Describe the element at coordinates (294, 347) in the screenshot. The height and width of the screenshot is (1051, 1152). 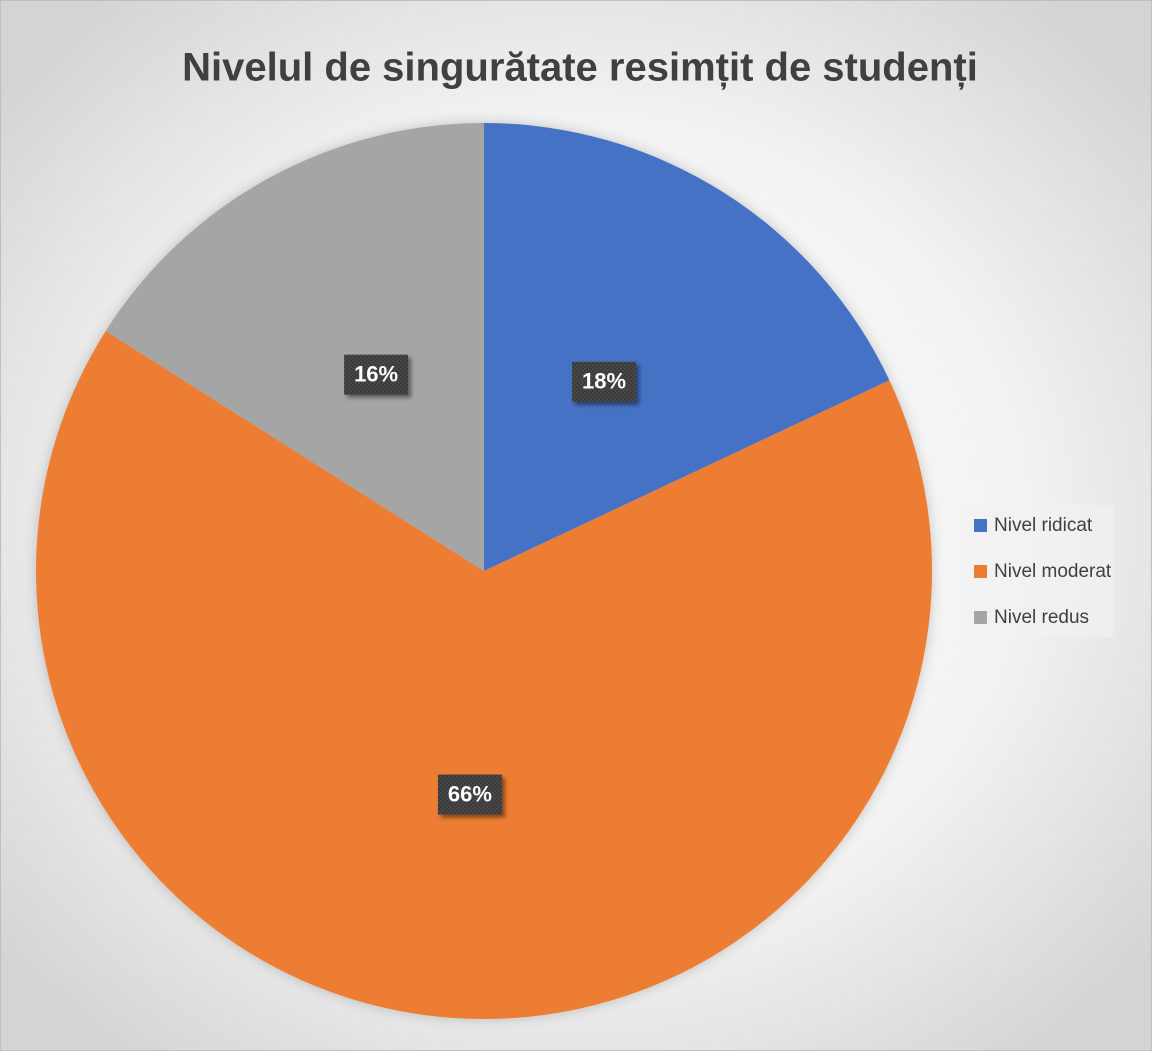
I see `pie-slice` at that location.